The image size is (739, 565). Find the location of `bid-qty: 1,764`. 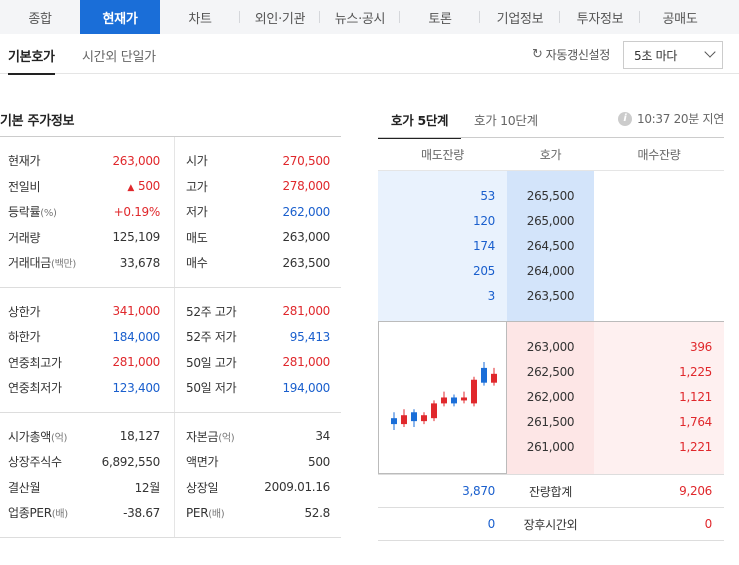

bid-qty: 1,764 is located at coordinates (695, 422).